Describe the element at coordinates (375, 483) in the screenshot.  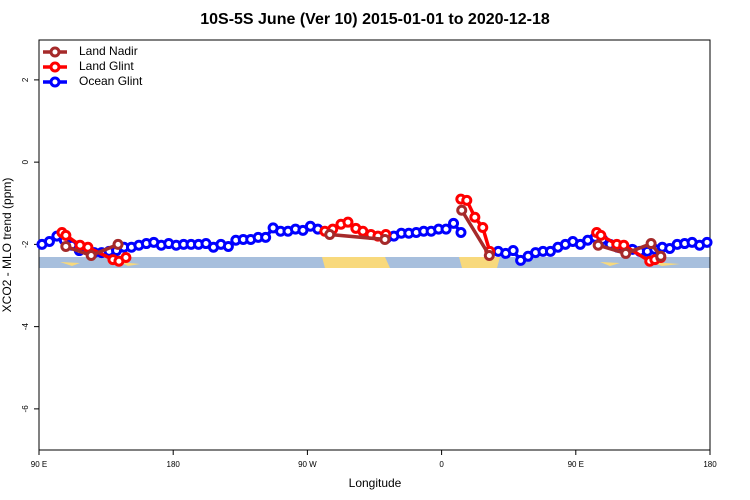
I see `x-axis-label: Longitude` at that location.